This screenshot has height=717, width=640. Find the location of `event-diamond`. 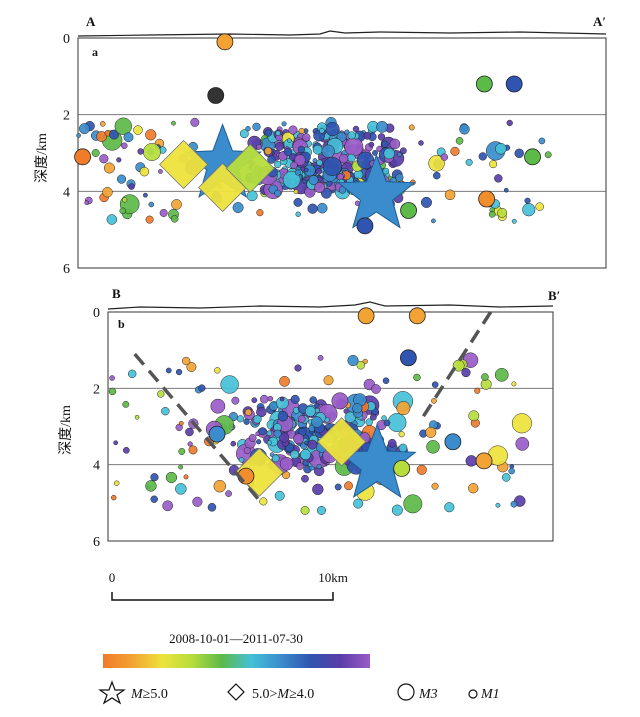

event-diamond is located at coordinates (184, 164).